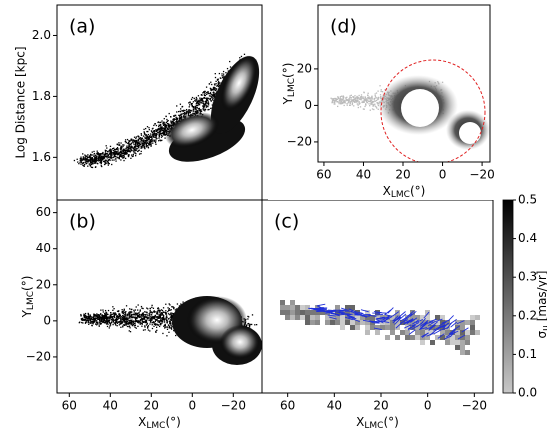 This screenshot has width=547, height=432. What do you see at coordinates (41, 96) in the screenshot?
I see `y-tick-label: 1.8` at bounding box center [41, 96].